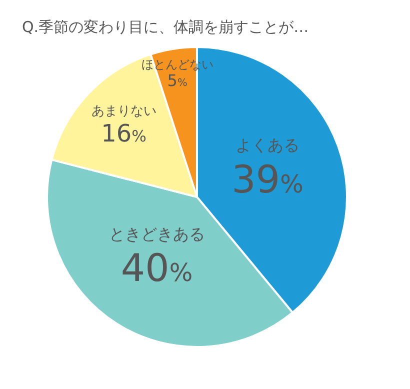 The height and width of the screenshot is (389, 410). Describe the element at coordinates (268, 179) in the screenshot. I see `data-label: 39%` at that location.